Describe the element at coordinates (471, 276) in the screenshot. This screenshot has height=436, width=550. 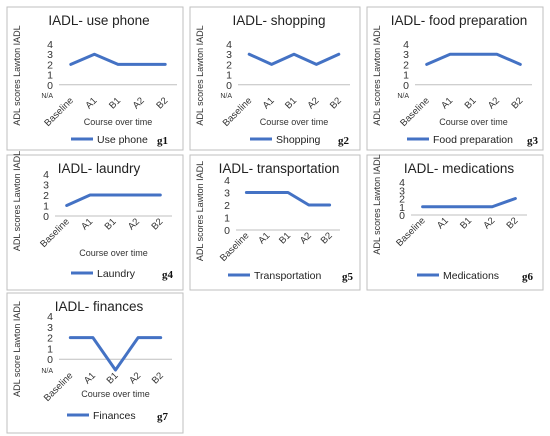
I see `legend-label: Medications` at that location.